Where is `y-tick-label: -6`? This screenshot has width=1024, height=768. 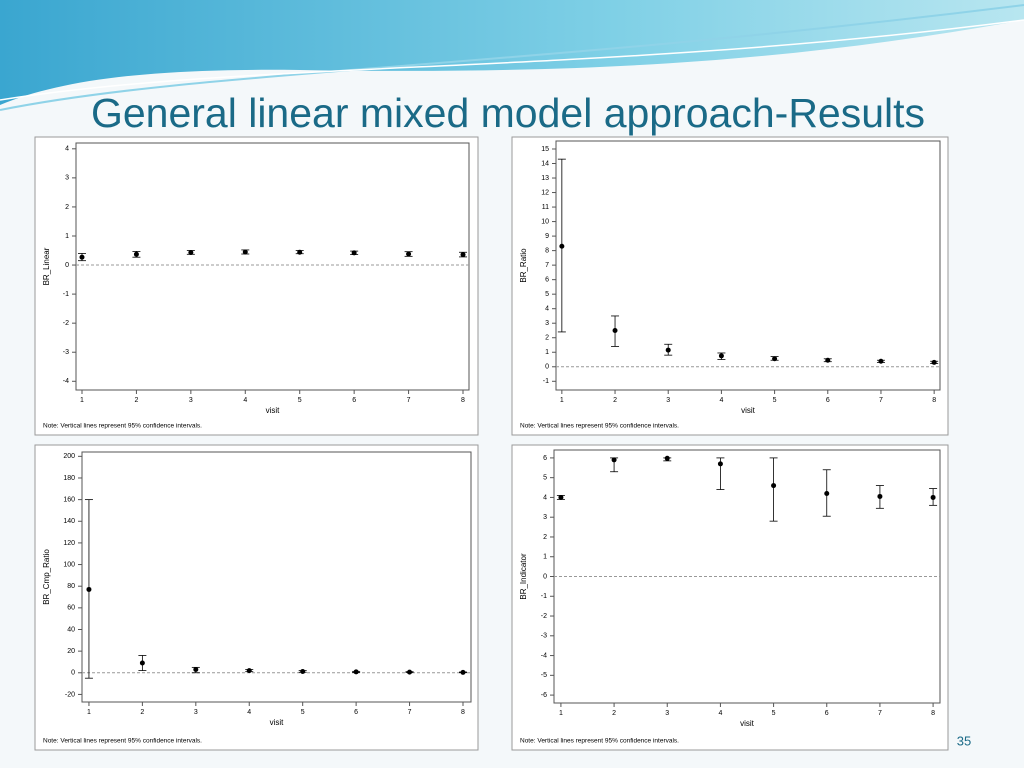 y-tick-label: -6 is located at coordinates (544, 695).